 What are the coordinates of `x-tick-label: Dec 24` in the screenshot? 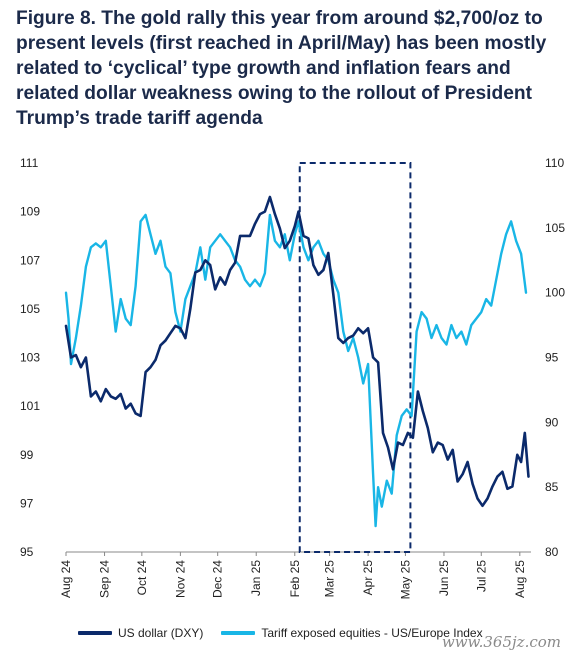 It's located at (218, 579).